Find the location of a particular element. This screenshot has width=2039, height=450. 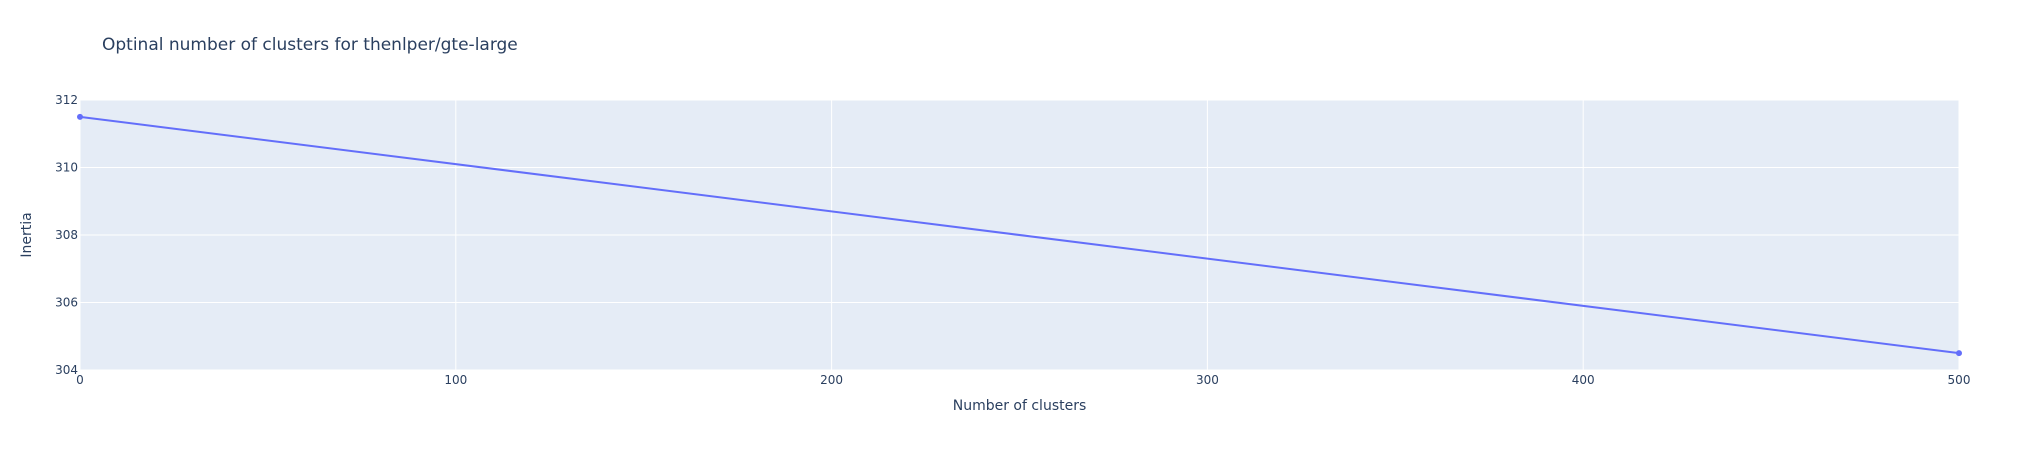

x-tick-label-1: 100 is located at coordinates (455, 380).